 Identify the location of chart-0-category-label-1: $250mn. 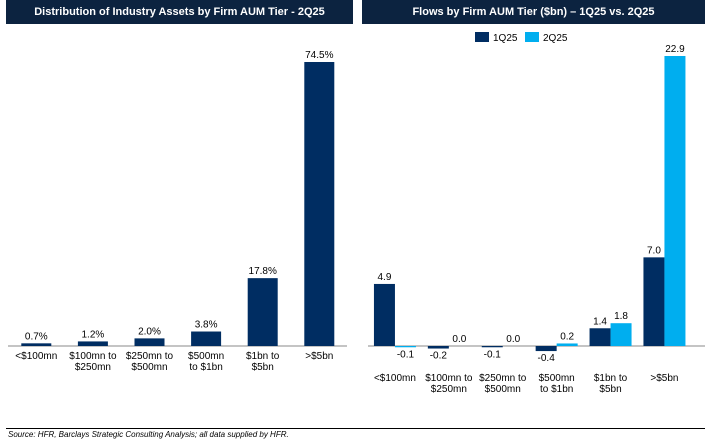
(93, 367).